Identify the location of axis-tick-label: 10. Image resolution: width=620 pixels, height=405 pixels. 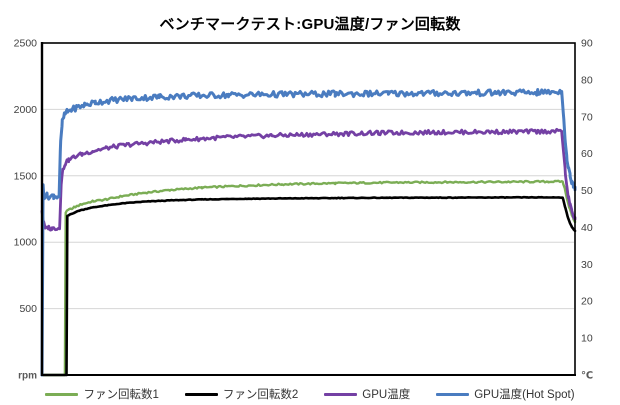
(587, 339).